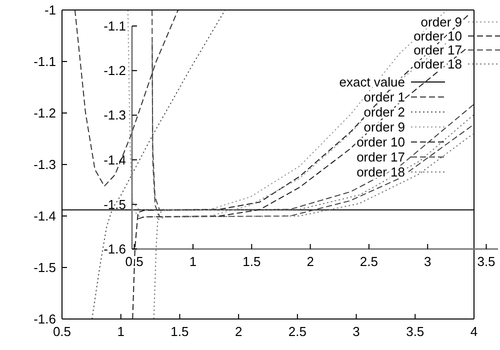  Describe the element at coordinates (372, 82) in the screenshot. I see `legend-label: exact value` at that location.